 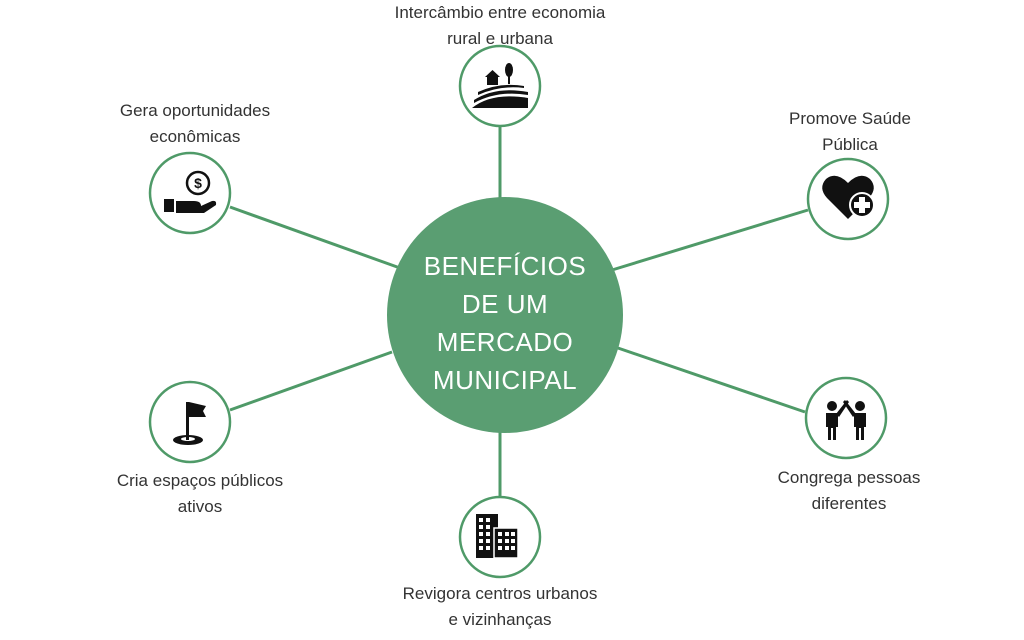 I want to click on center-title-line-2: DE UM, so click(x=505, y=304).